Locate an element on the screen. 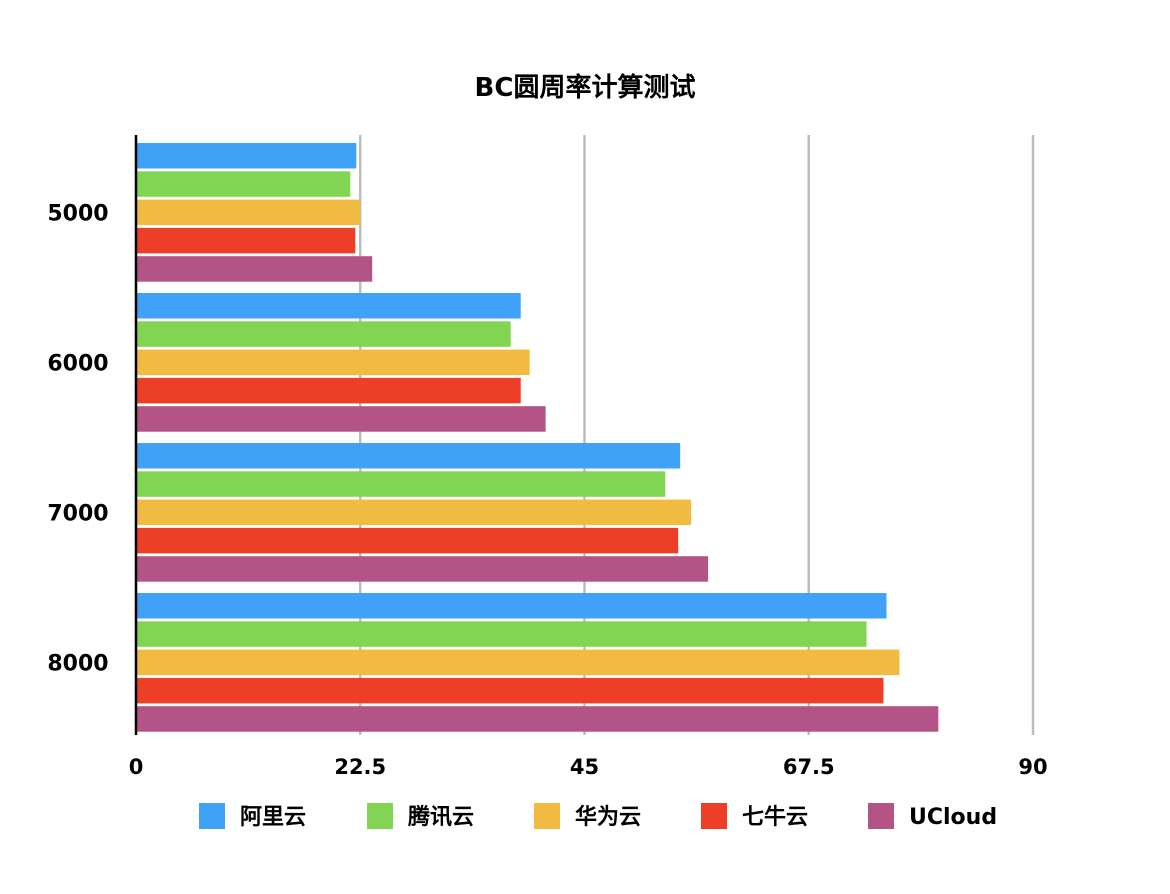 The height and width of the screenshot is (894, 1170). x-tick-label: 45 is located at coordinates (584, 767).